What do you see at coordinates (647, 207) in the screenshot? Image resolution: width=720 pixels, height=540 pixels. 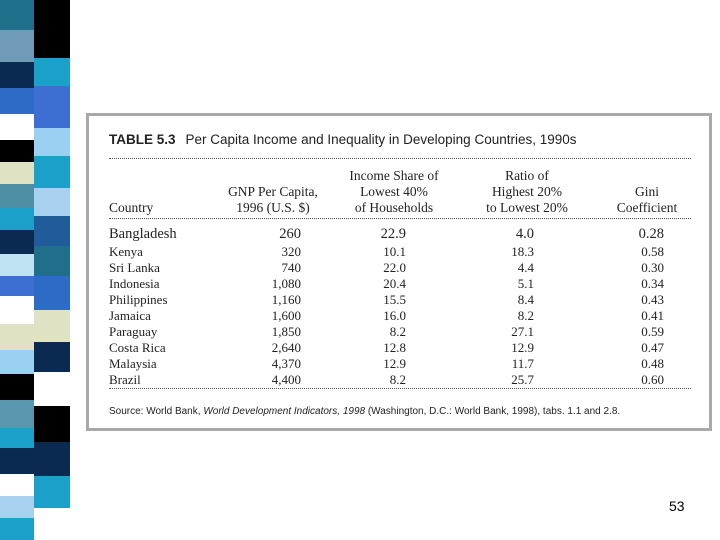 I see `column-header-line: Coefficient` at bounding box center [647, 207].